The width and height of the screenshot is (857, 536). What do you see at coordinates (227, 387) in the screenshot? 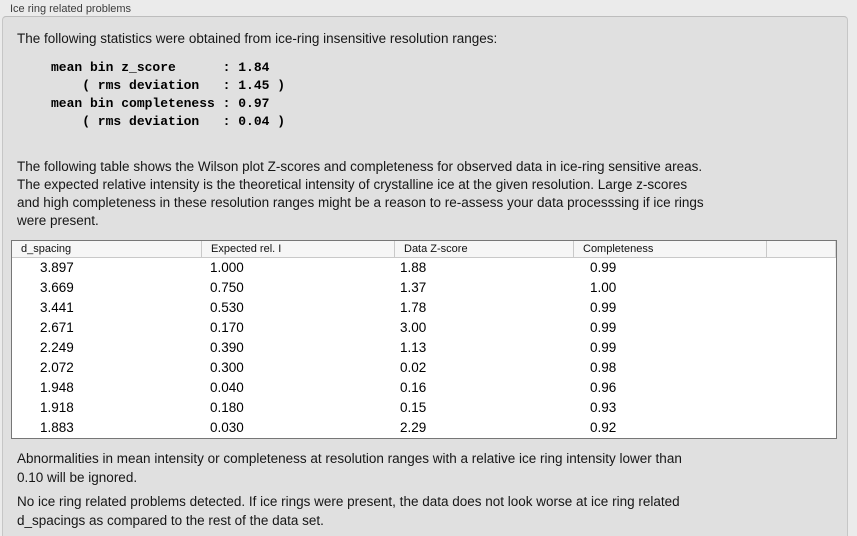
I see `table-cell: 0.040` at bounding box center [227, 387].